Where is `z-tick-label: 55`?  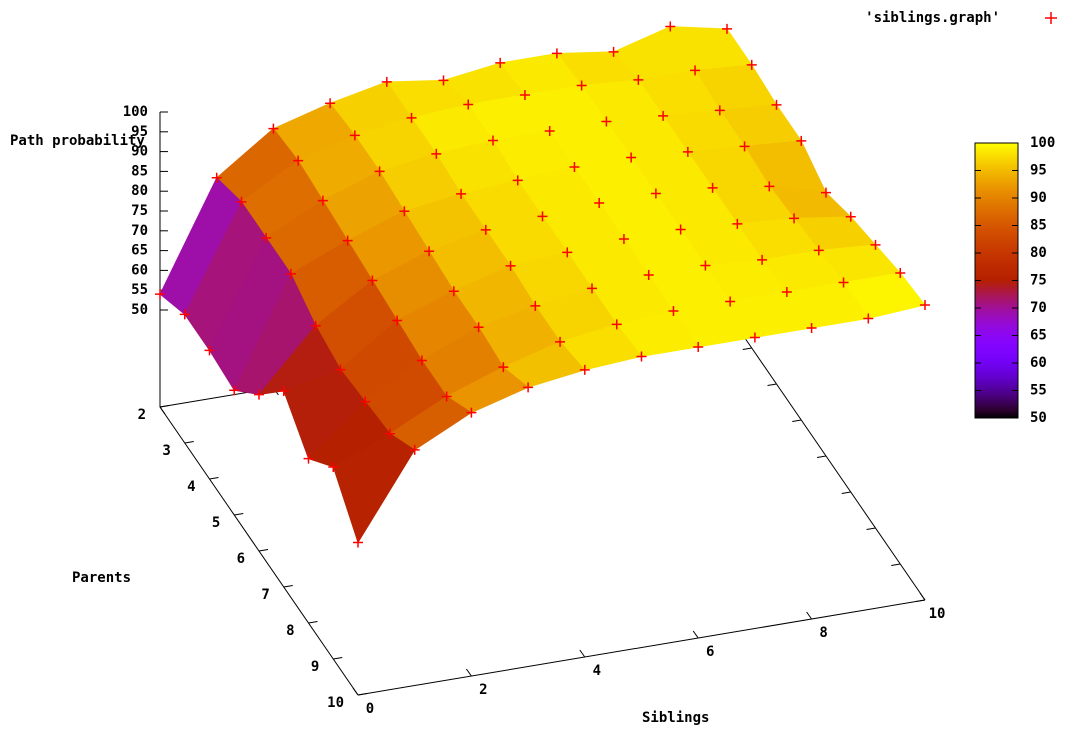
z-tick-label: 55 is located at coordinates (139, 290).